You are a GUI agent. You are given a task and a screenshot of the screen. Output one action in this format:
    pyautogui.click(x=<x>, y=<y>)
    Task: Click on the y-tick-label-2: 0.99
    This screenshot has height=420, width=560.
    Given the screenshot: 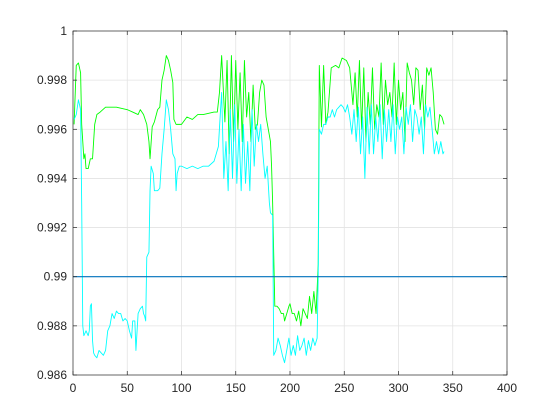 What is the action you would take?
    pyautogui.click(x=56, y=277)
    